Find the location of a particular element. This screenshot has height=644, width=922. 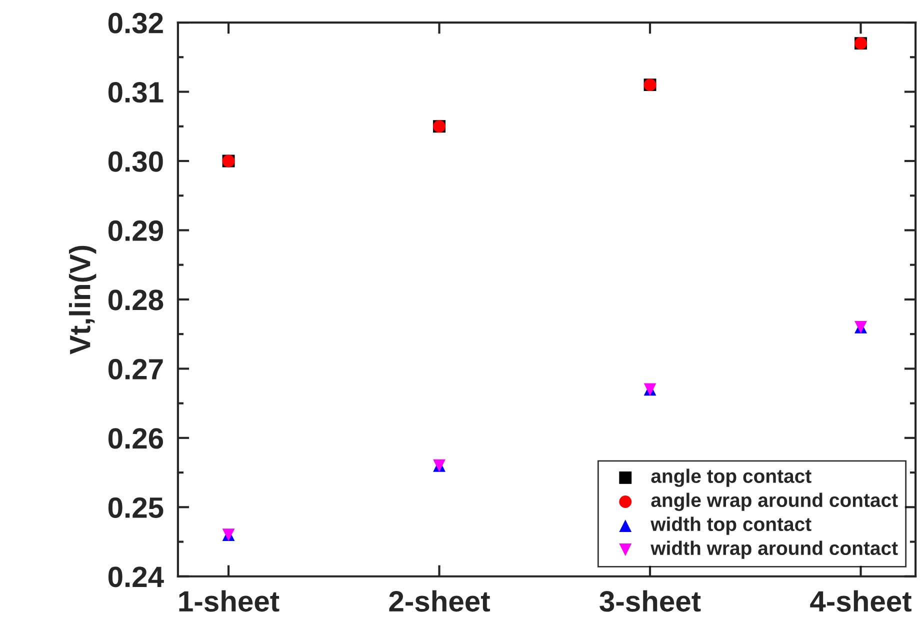

y-tick-label: 0.30 is located at coordinates (135, 161).